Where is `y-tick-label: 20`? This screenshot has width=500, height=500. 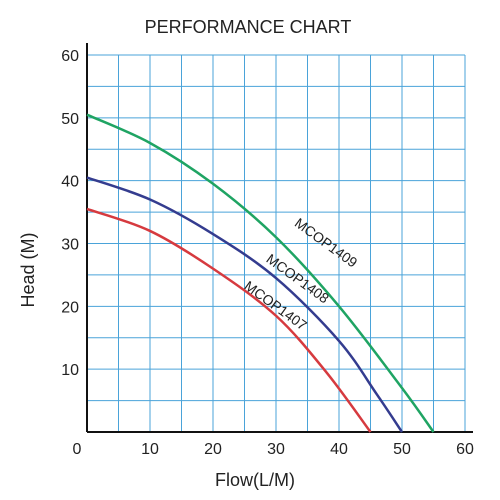 y-tick-label: 20 is located at coordinates (70, 307).